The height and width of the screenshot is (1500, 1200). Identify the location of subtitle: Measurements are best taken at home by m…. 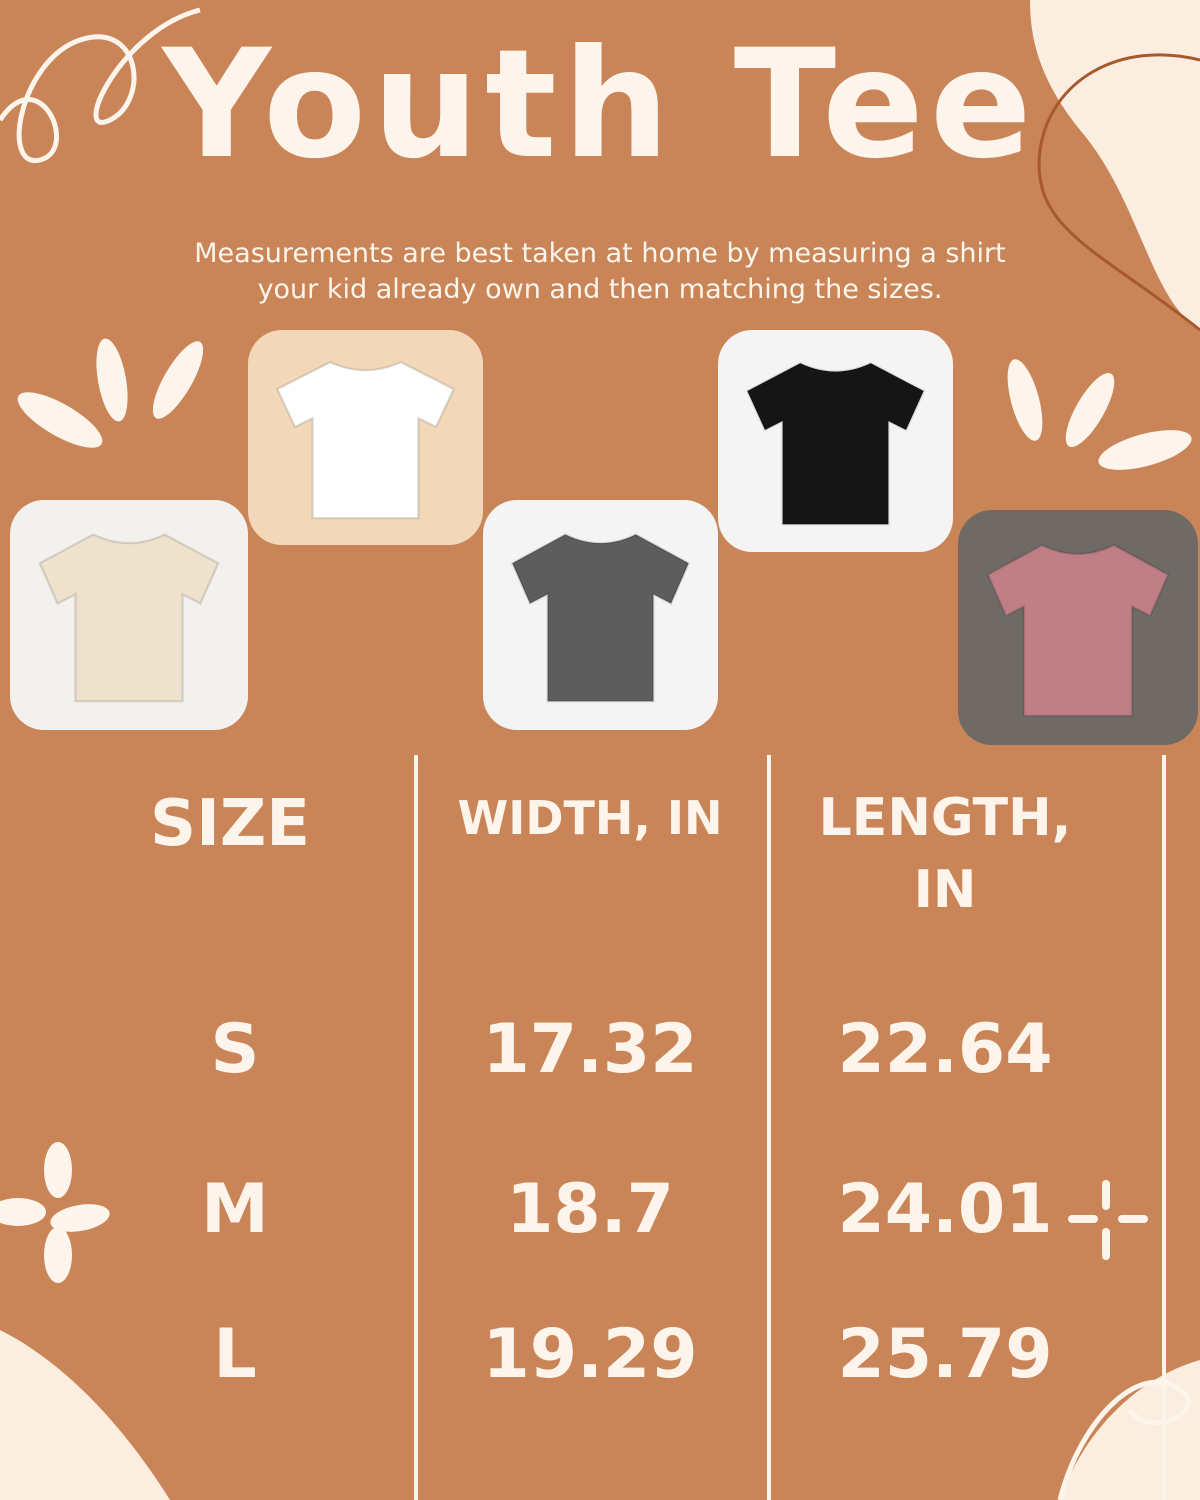
(600, 272).